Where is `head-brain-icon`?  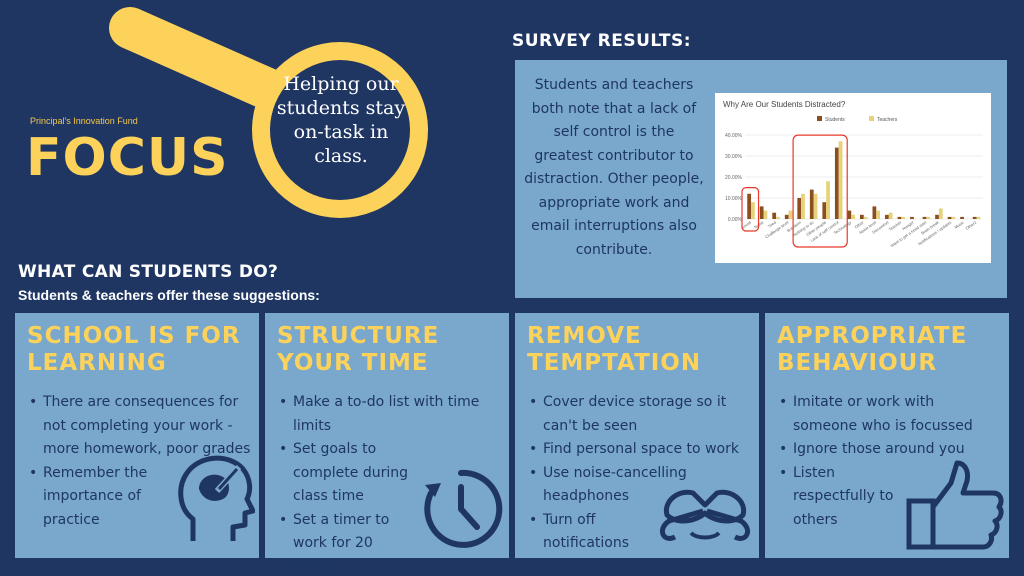 head-brain-icon is located at coordinates (216, 498).